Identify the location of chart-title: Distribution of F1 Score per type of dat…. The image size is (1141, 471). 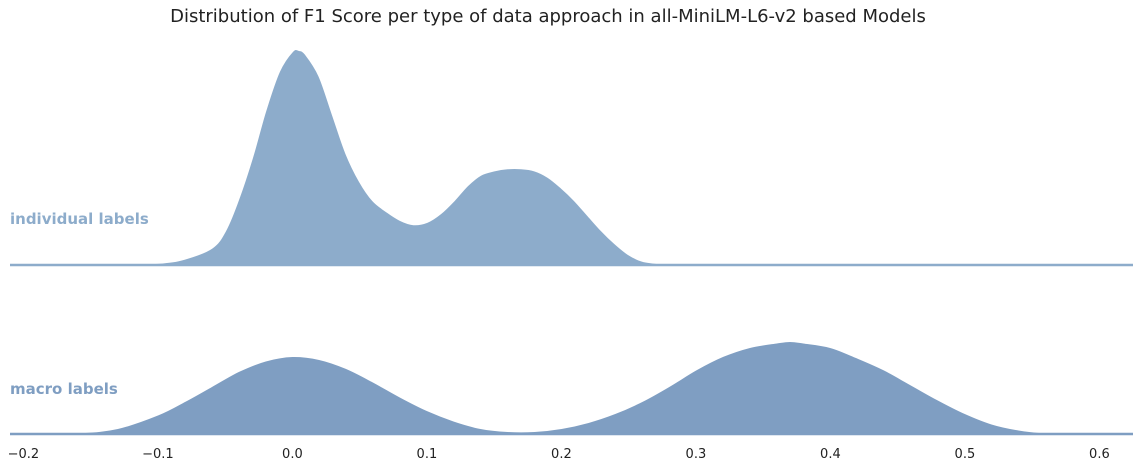
(548, 16).